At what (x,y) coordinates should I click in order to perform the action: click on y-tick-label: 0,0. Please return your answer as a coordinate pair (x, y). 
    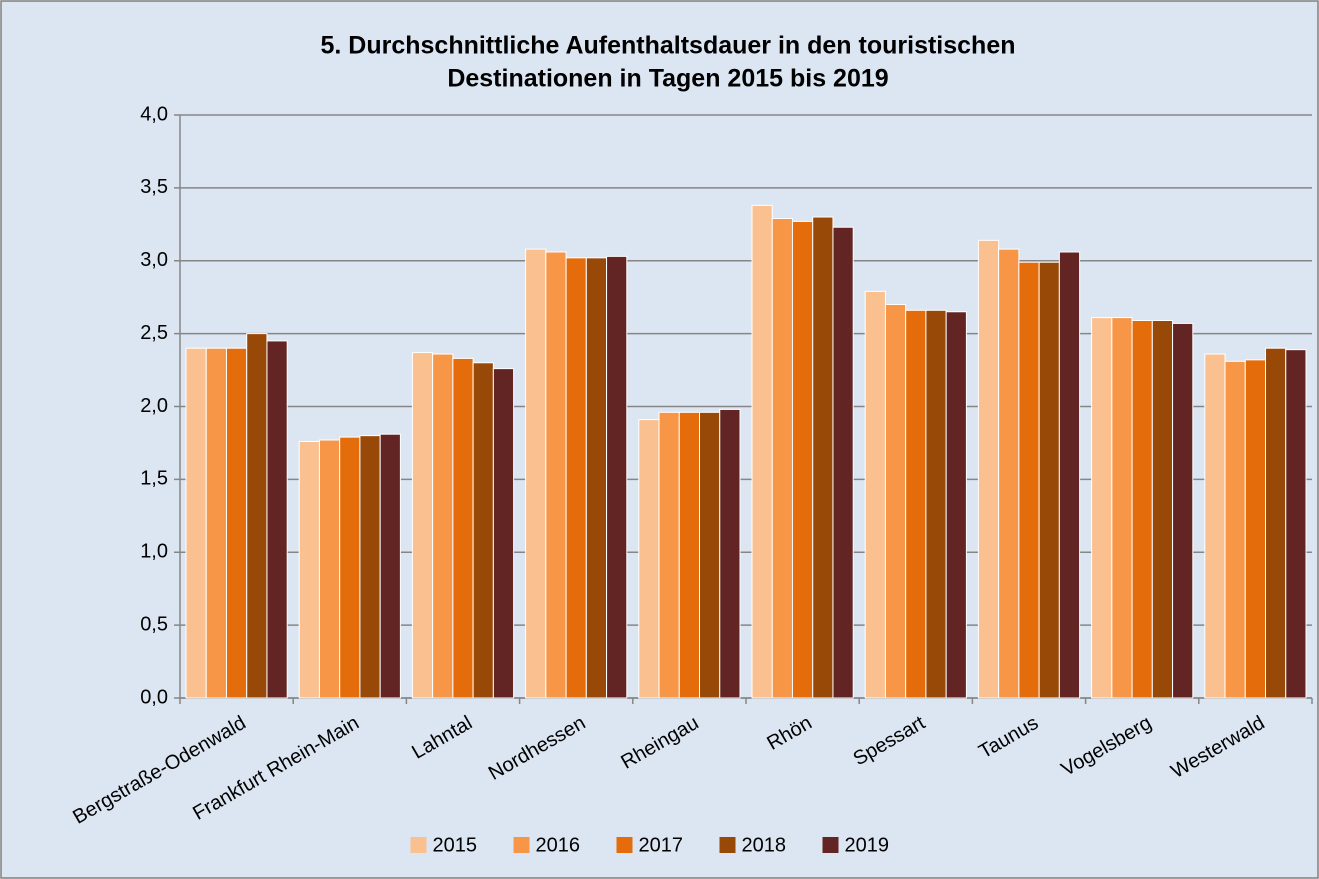
    Looking at the image, I should click on (154, 697).